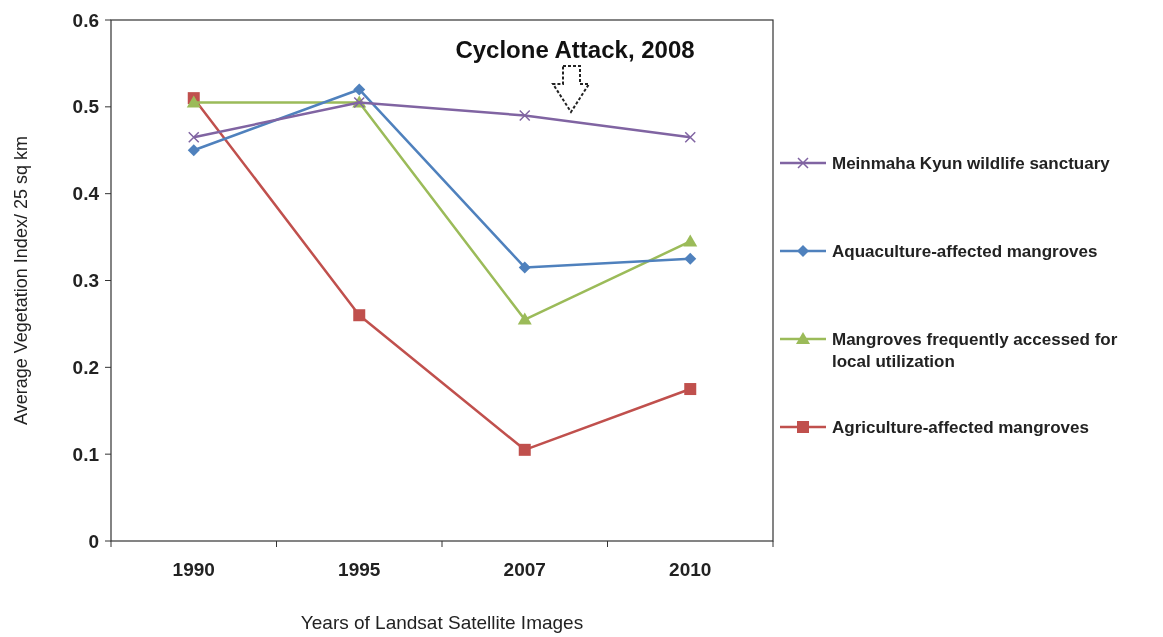 This screenshot has height=637, width=1163. Describe the element at coordinates (971, 163) in the screenshot. I see `legend-label: Meinmaha Kyun wildlife sanctuary` at that location.